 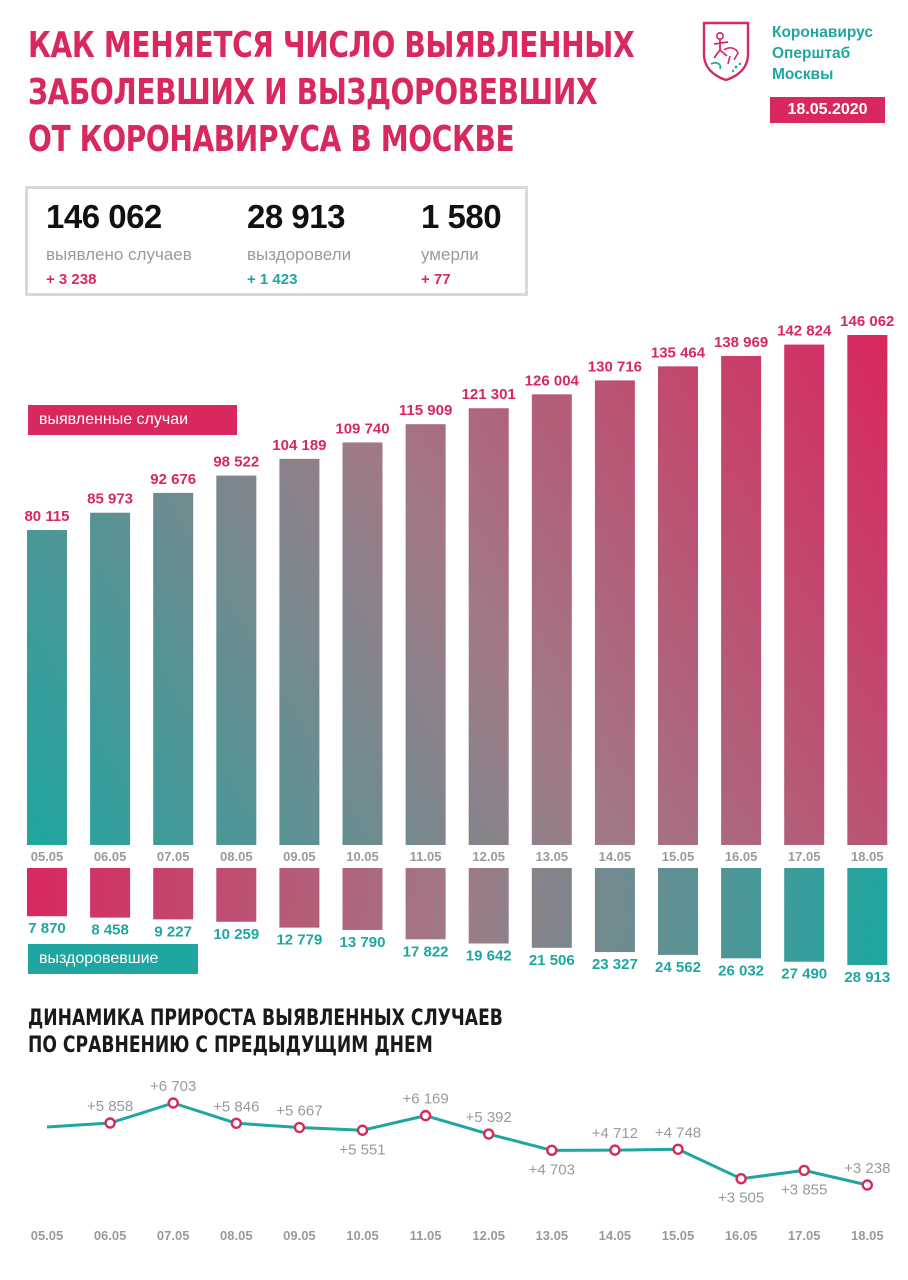 I want to click on line-label-16.05: +3 505, so click(x=741, y=1198).